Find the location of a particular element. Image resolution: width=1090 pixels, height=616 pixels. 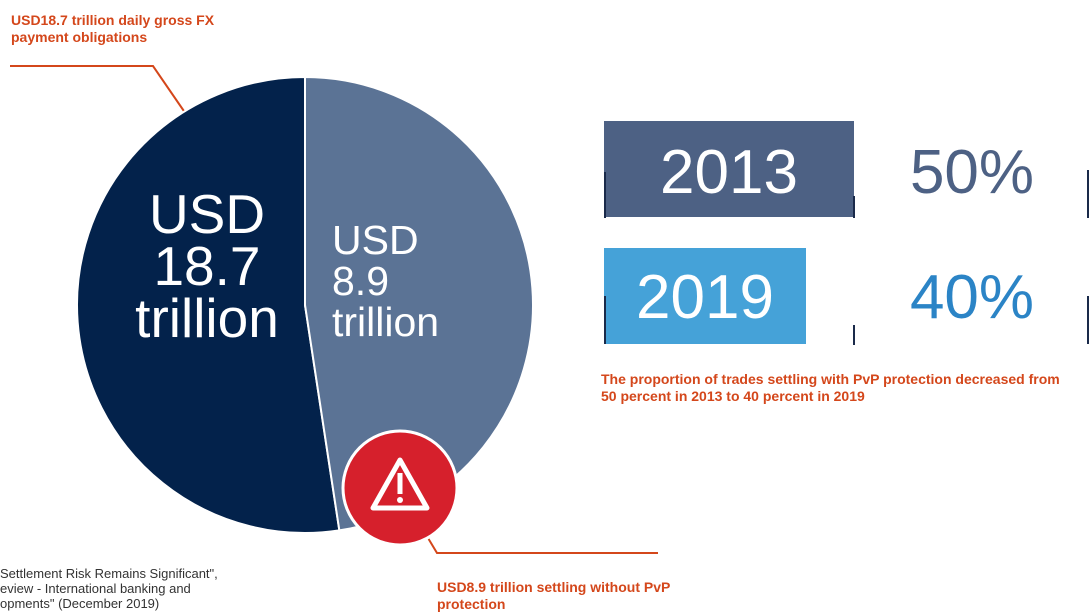

year-box-2013: 2013 is located at coordinates (729, 169).